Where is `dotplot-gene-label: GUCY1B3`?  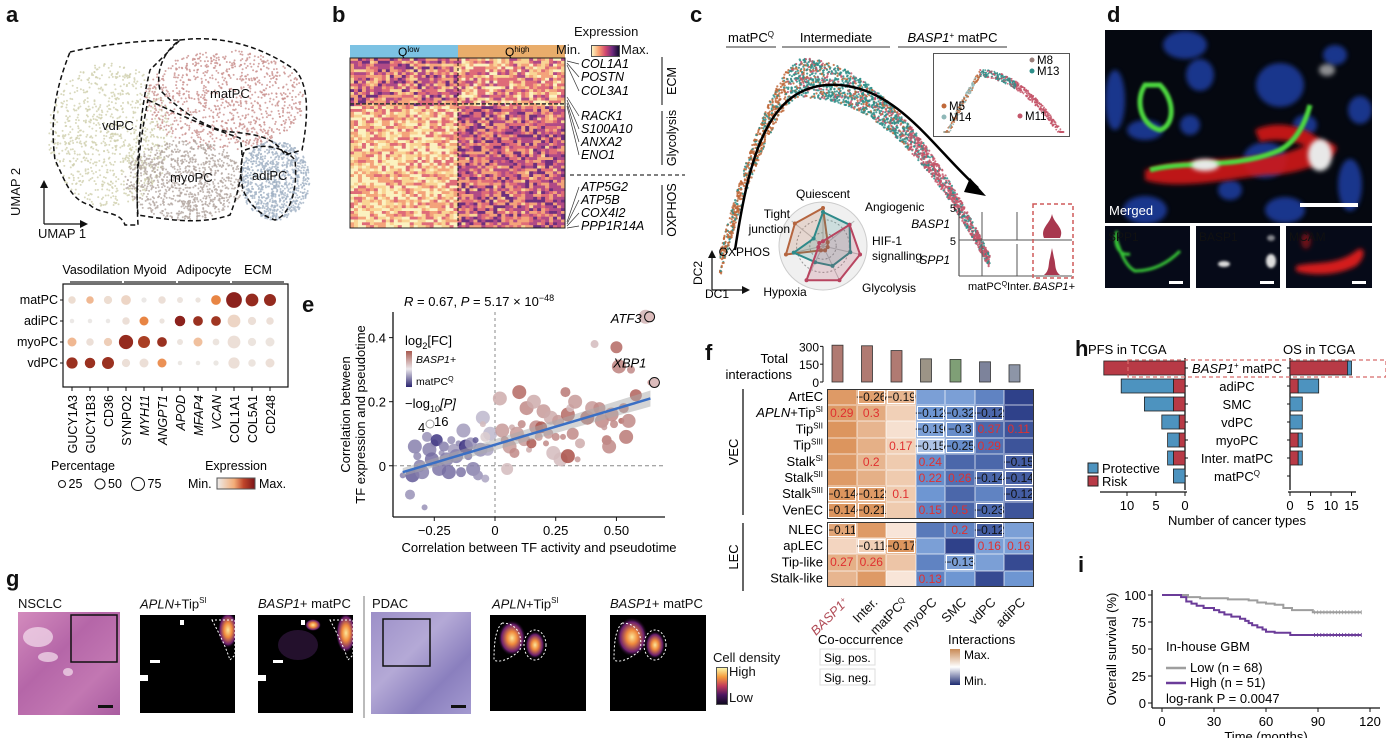 dotplot-gene-label: GUCY1B3 is located at coordinates (91, 424).